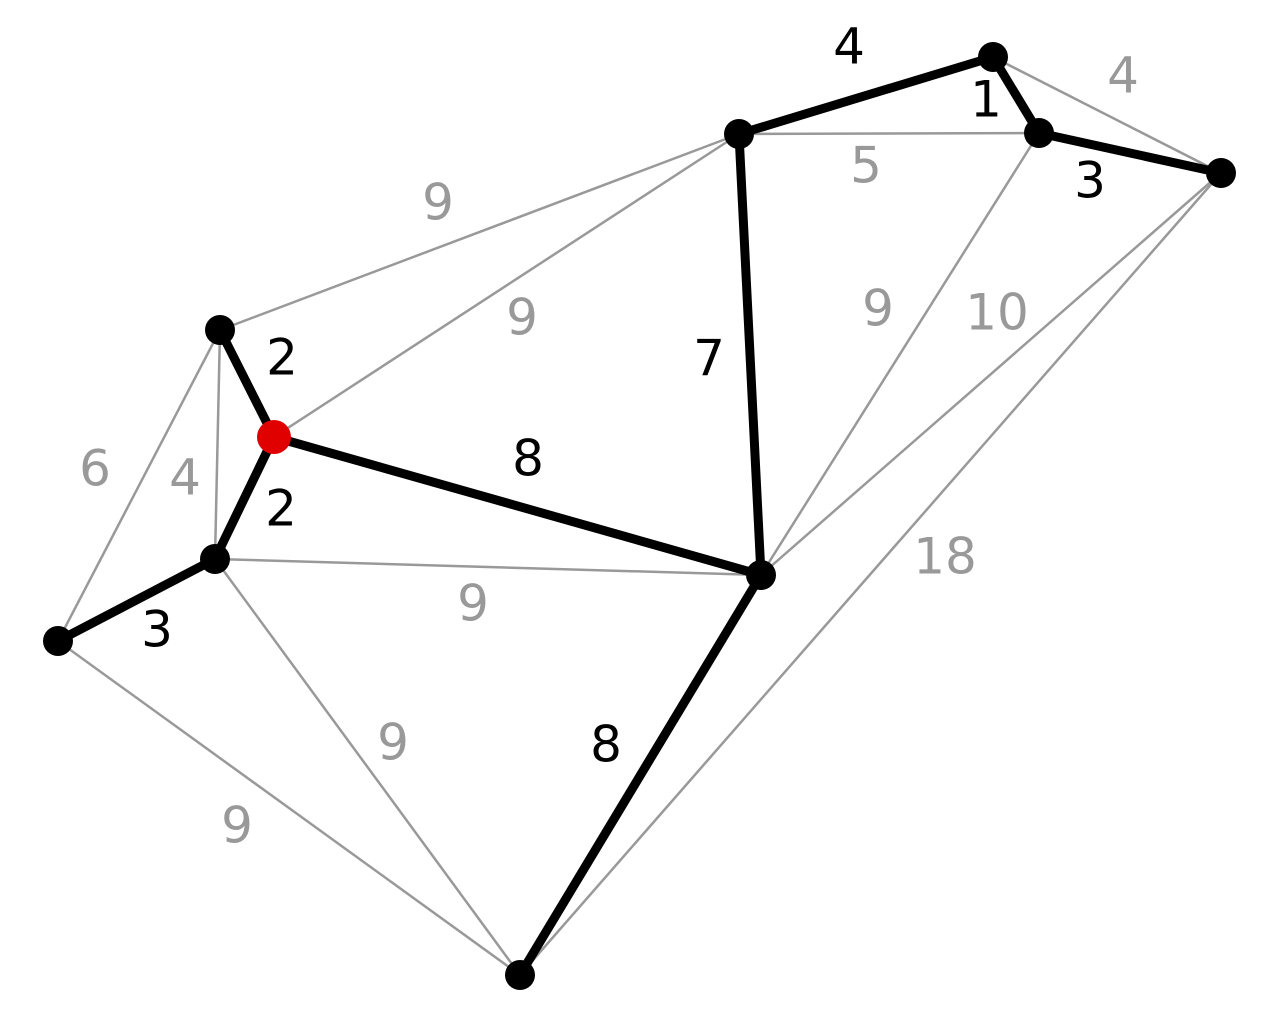 Image resolution: width=1280 pixels, height=1034 pixels. I want to click on tree-edge-E-F, so click(247, 383).